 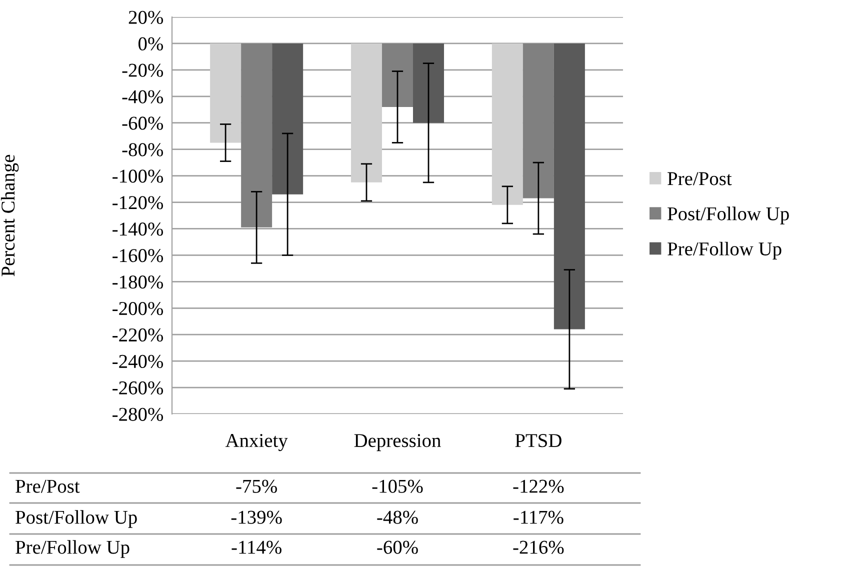 I want to click on data-label: -122%, so click(x=538, y=486).